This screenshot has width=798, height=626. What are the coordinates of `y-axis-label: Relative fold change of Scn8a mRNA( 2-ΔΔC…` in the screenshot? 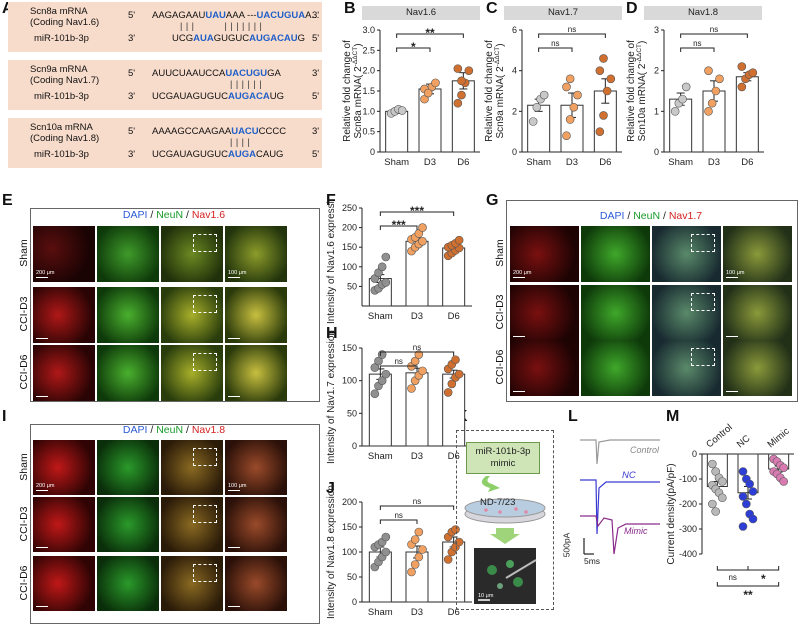 It's located at (353, 91).